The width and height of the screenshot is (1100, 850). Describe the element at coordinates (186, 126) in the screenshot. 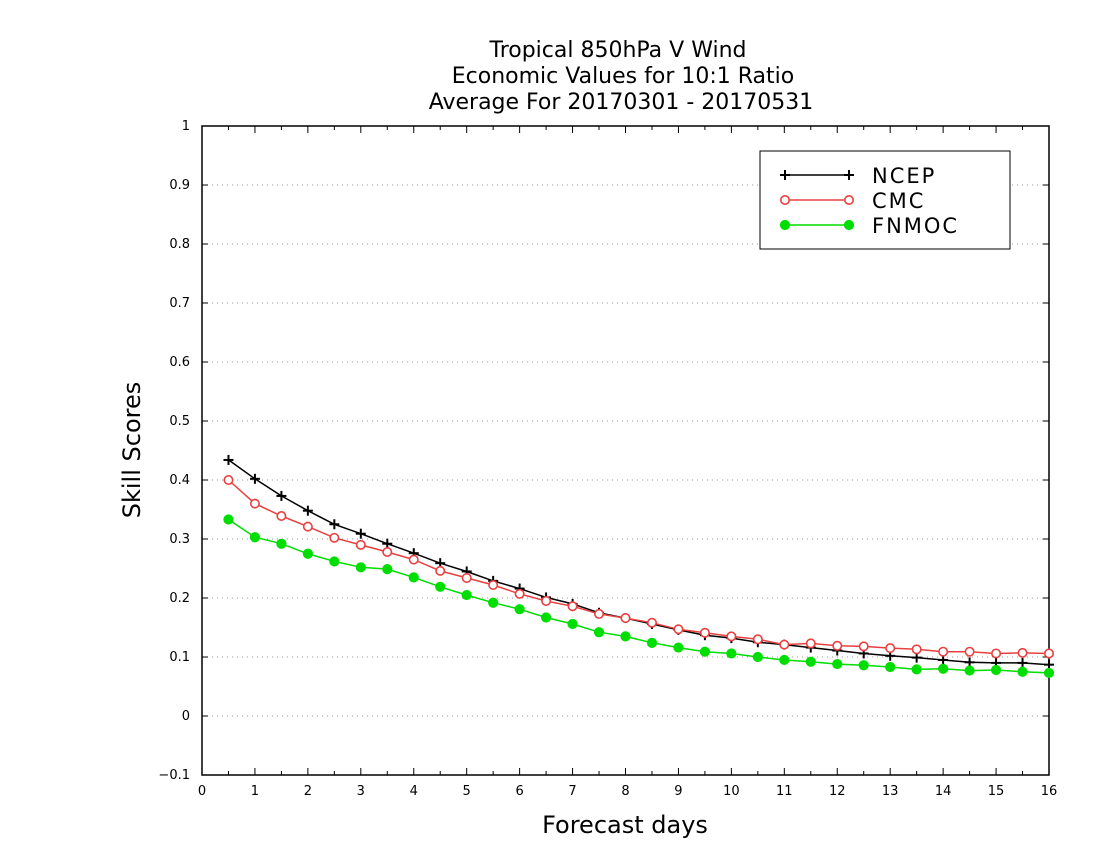

I see `y-tick-label: 1` at that location.